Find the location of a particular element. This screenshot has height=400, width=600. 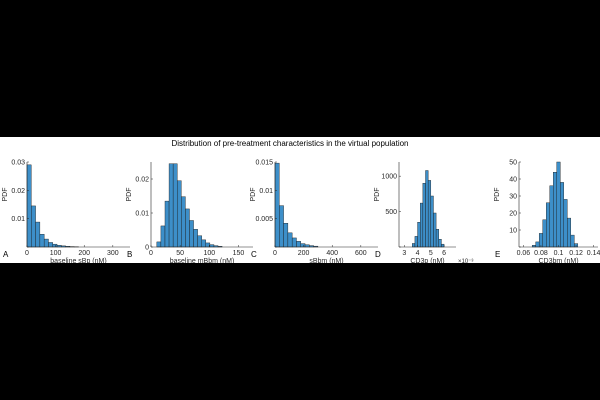

x-tick-label: 0.1 is located at coordinates (559, 253).